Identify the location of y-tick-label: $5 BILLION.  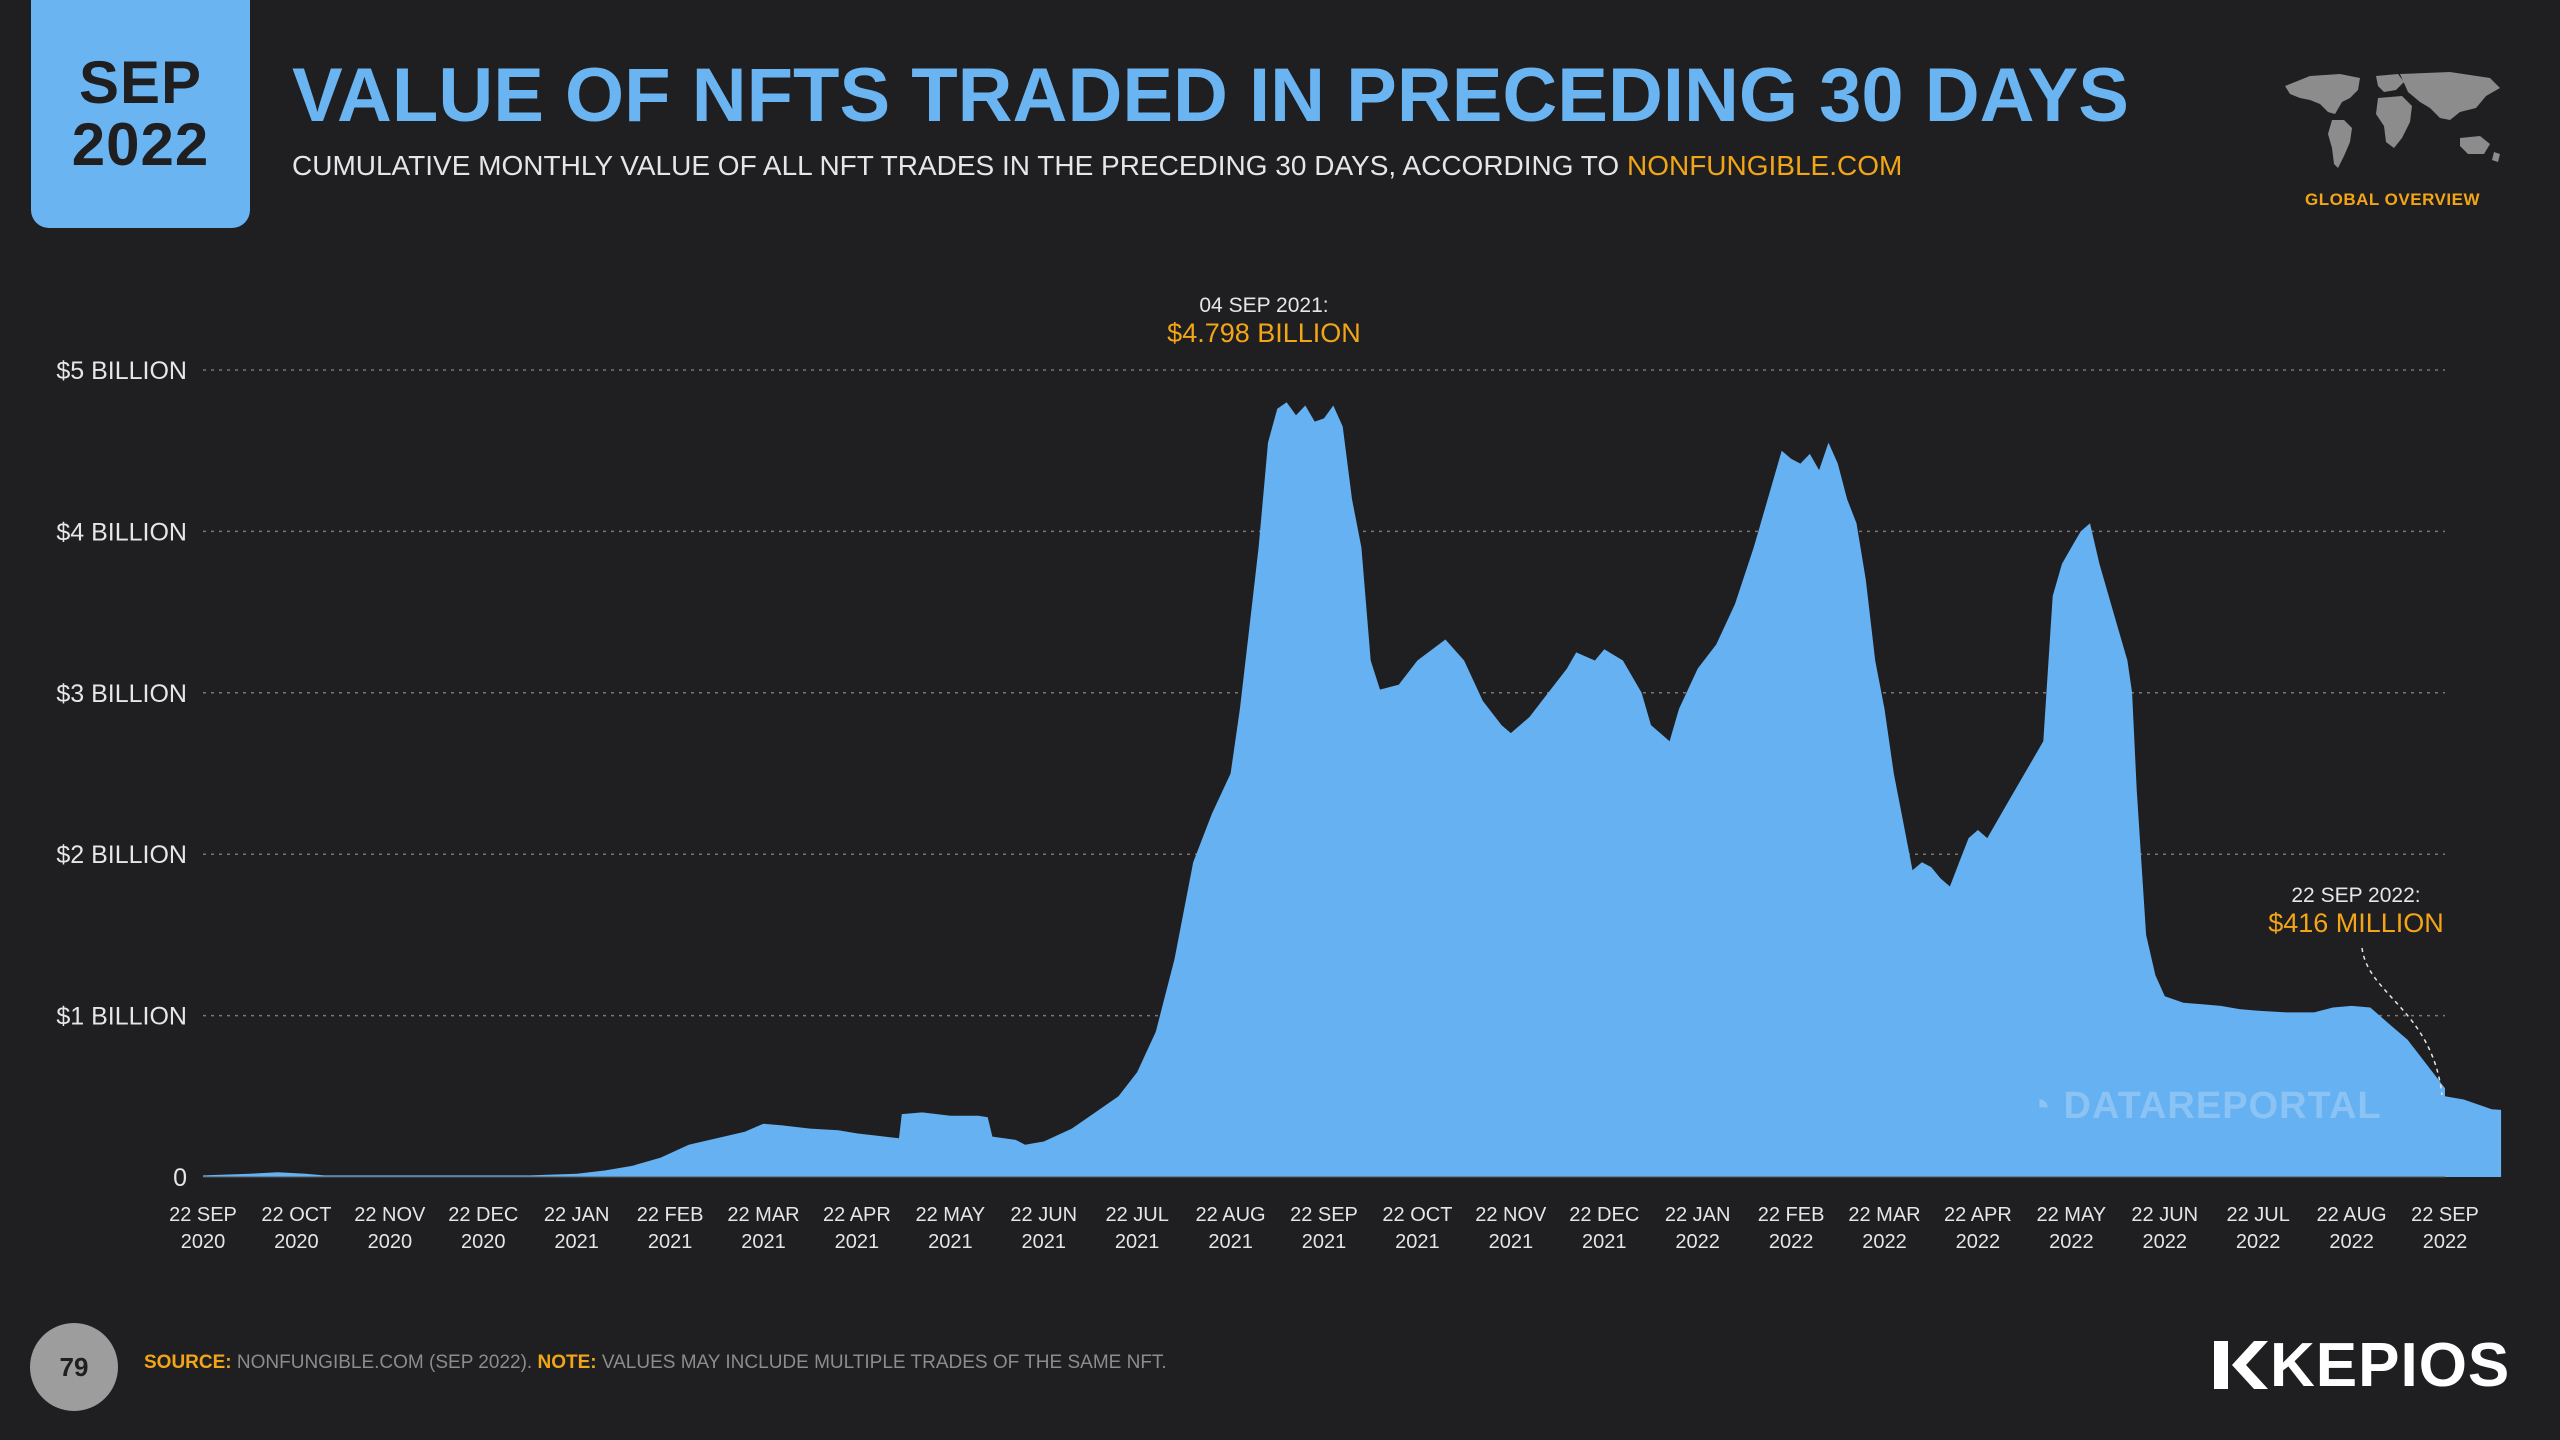
(121, 371).